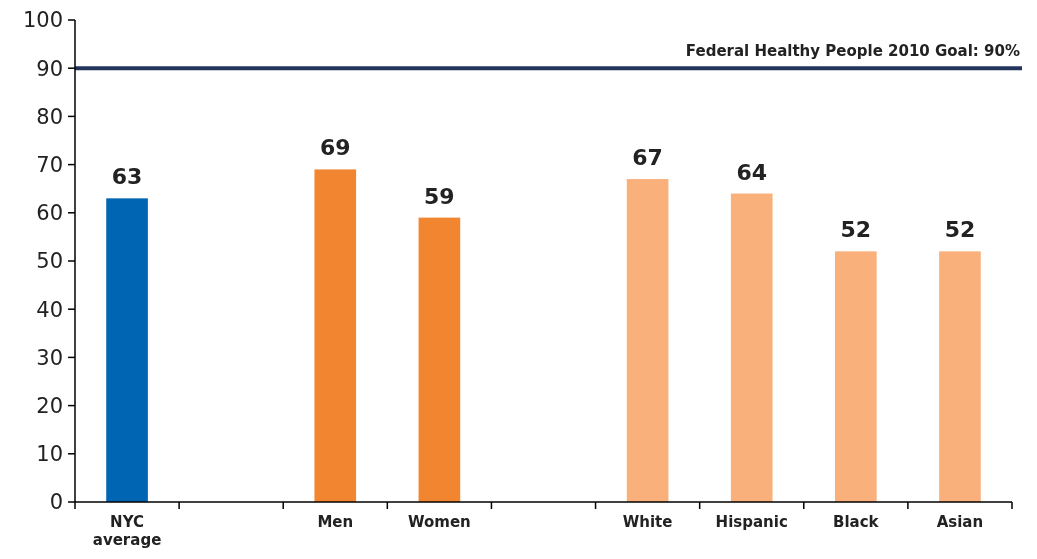 The width and height of the screenshot is (1037, 559). Describe the element at coordinates (49, 213) in the screenshot. I see `y-tick-label: 60` at that location.